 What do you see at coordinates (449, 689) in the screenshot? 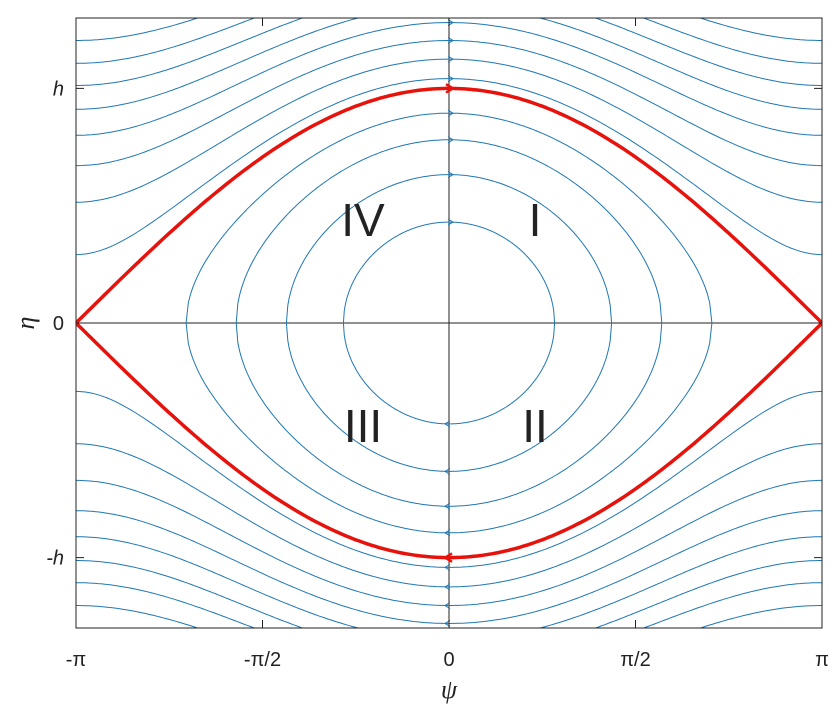
I see `x-axis-label: ψ` at bounding box center [449, 689].